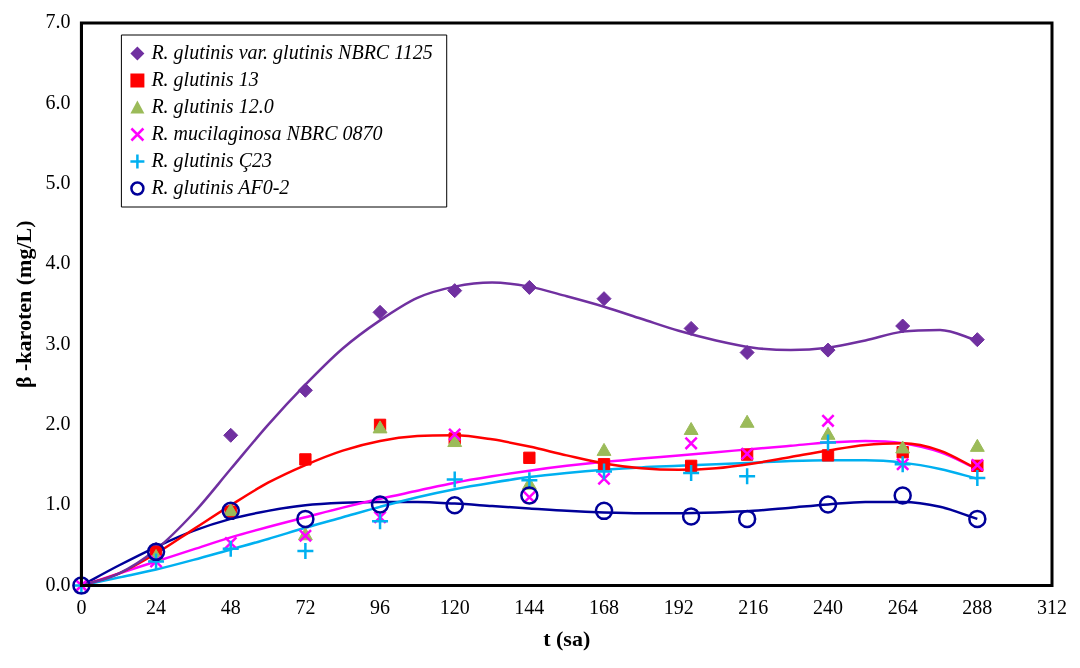 This screenshot has width=1080, height=668. What do you see at coordinates (58, 342) in the screenshot?
I see `y-tick-label: 3.0` at bounding box center [58, 342].